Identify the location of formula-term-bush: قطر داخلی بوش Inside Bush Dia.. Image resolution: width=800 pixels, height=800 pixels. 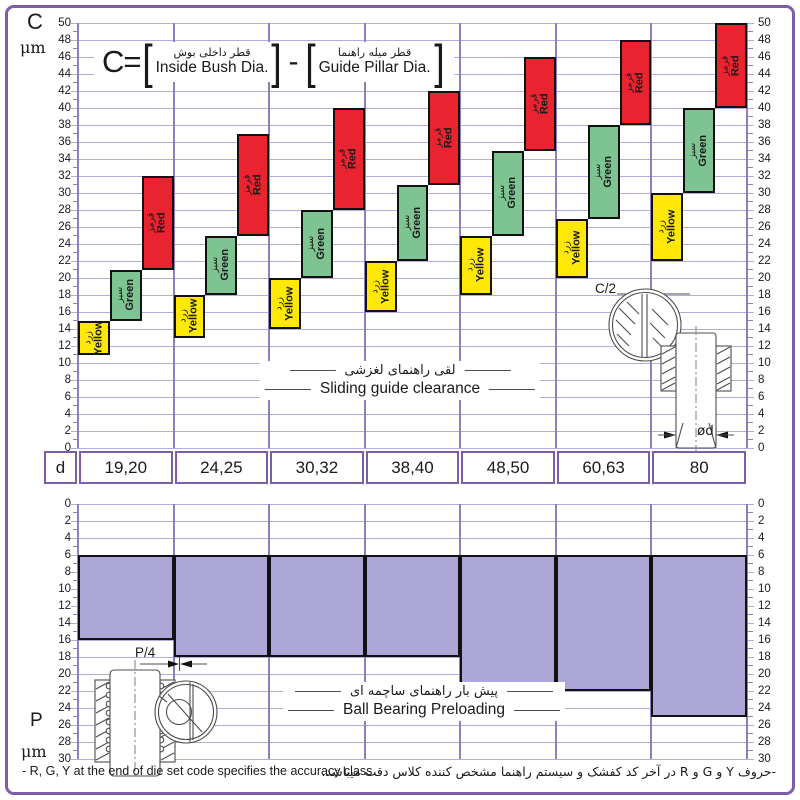
(212, 62).